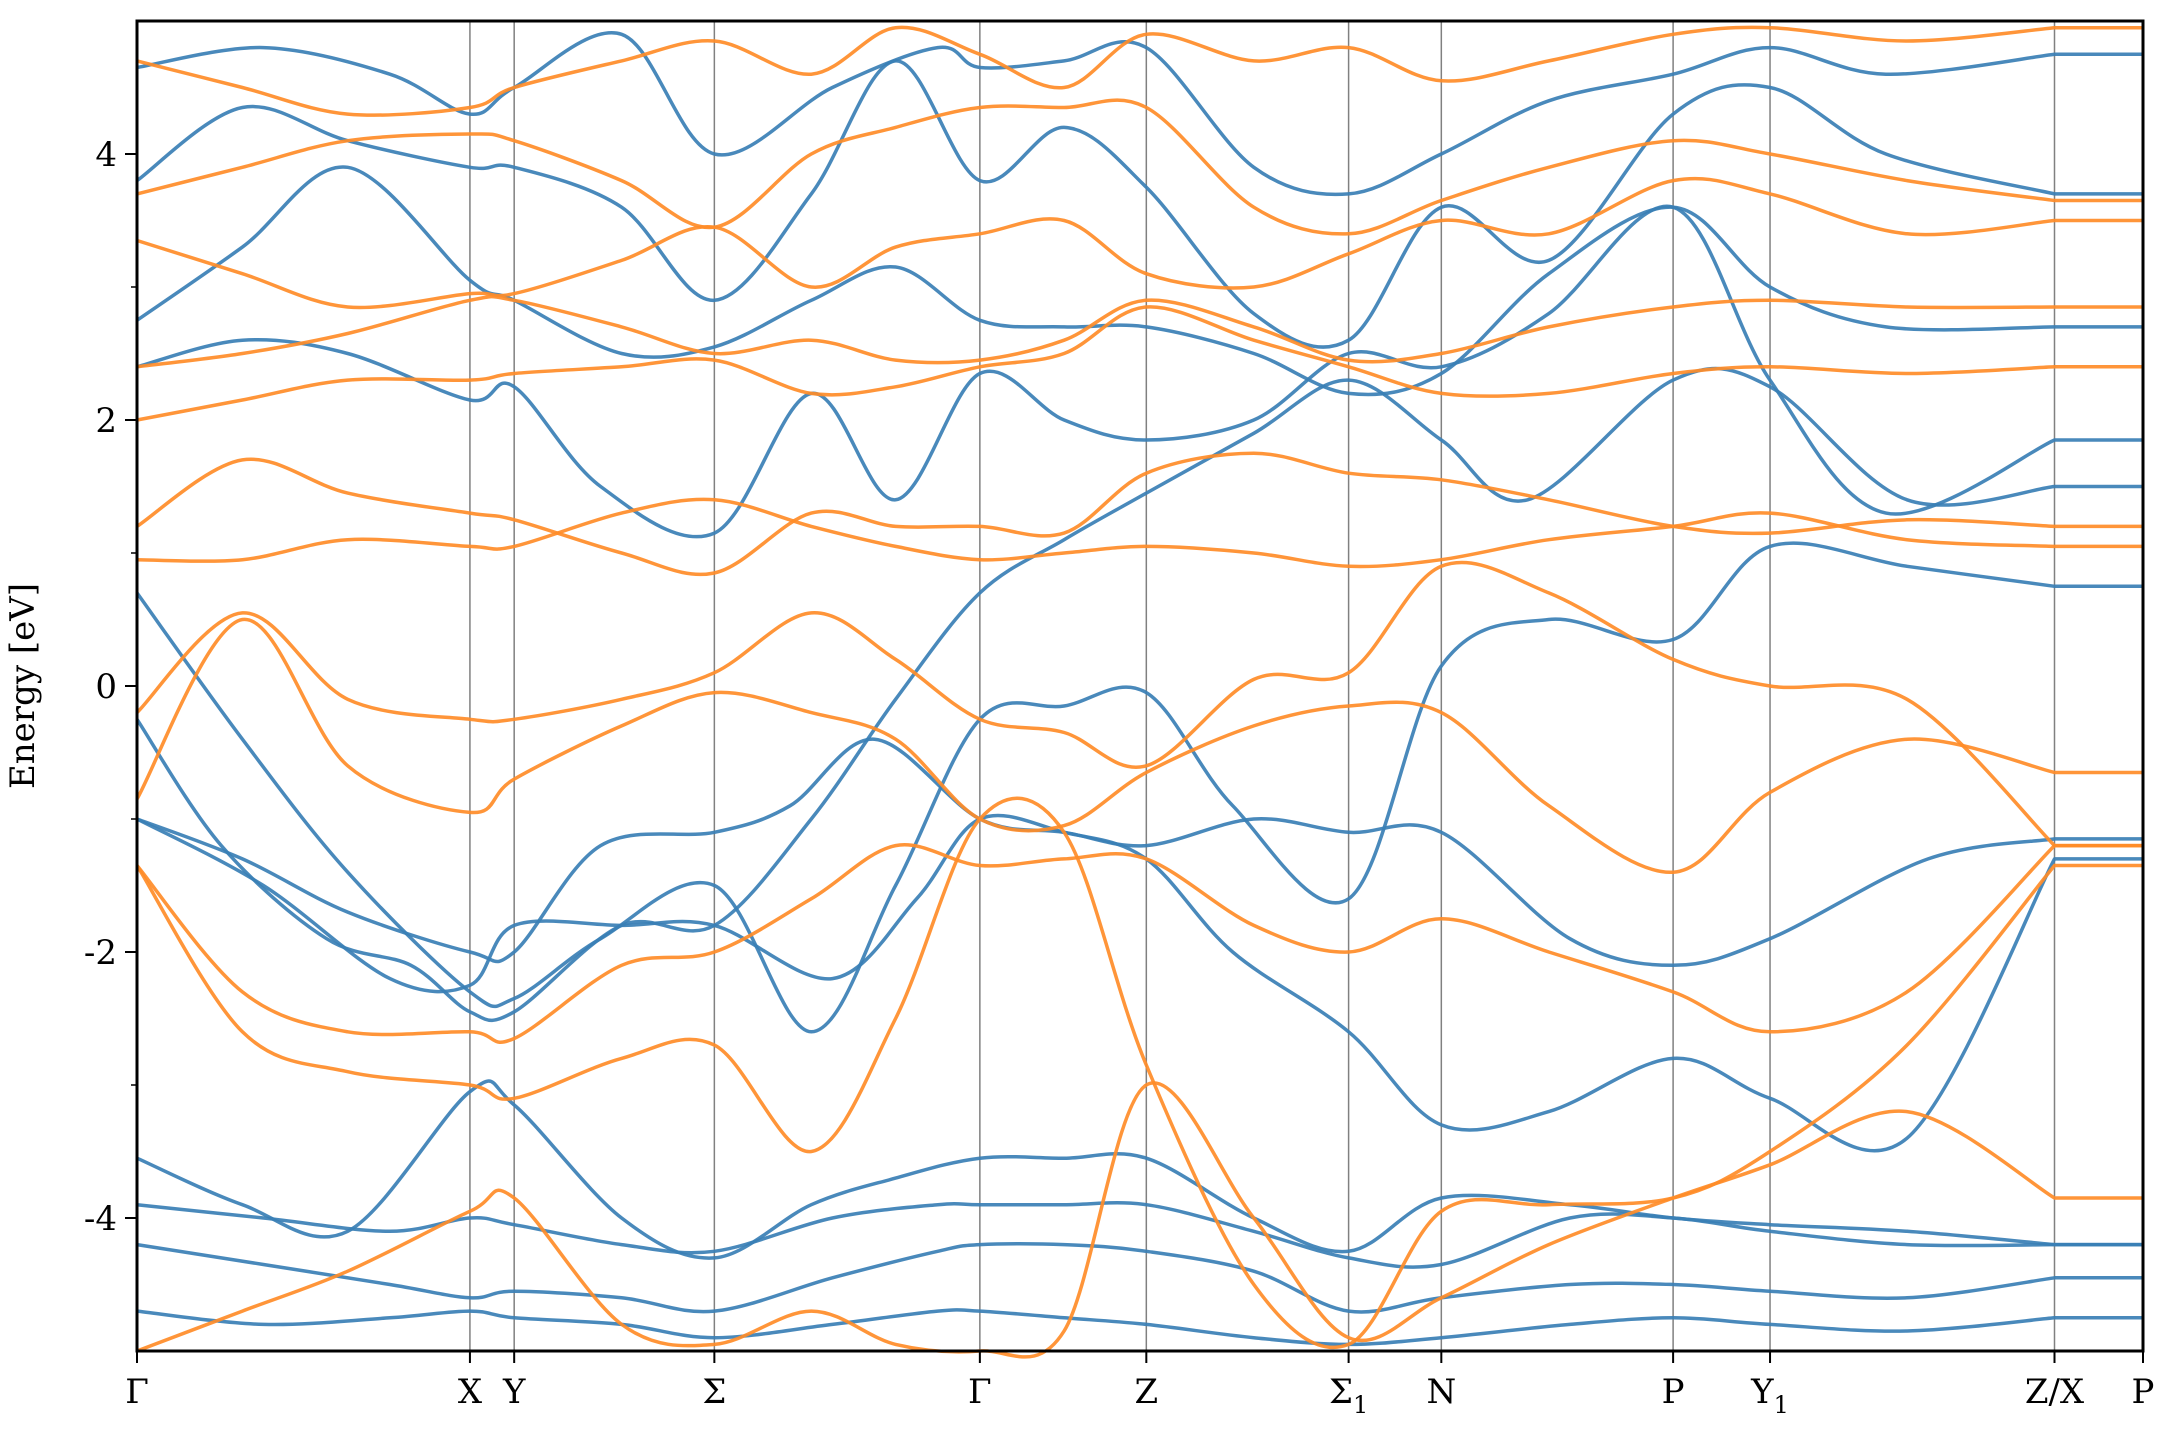  Describe the element at coordinates (23, 686) in the screenshot. I see `y-axis-label: Energy [eV]` at that location.